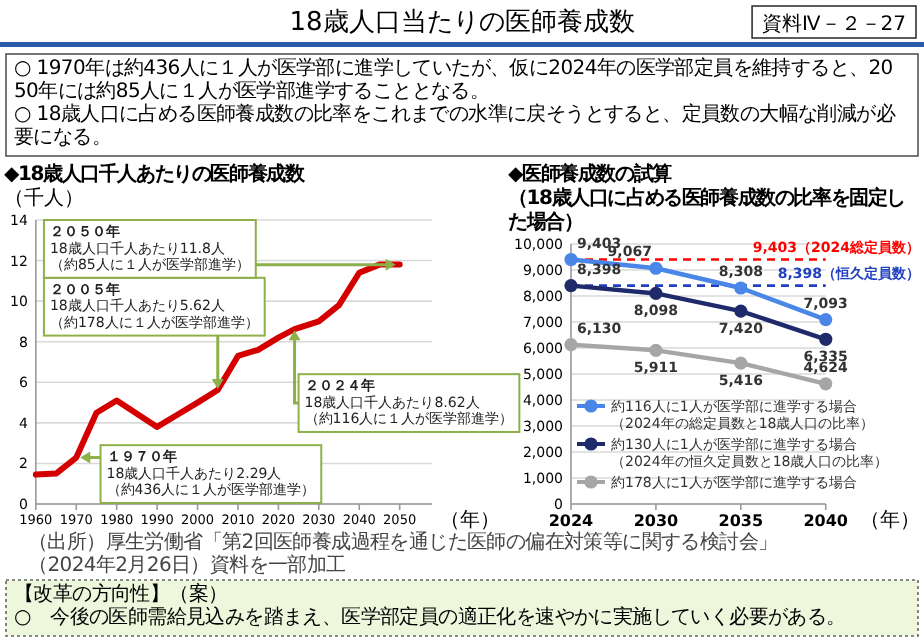 The width and height of the screenshot is (924, 640). What do you see at coordinates (707, 198) in the screenshot?
I see `chart-title: ◆医師養成数の試算（18歳人口に占める医師養成数の比率を固定した場合）` at bounding box center [707, 198].